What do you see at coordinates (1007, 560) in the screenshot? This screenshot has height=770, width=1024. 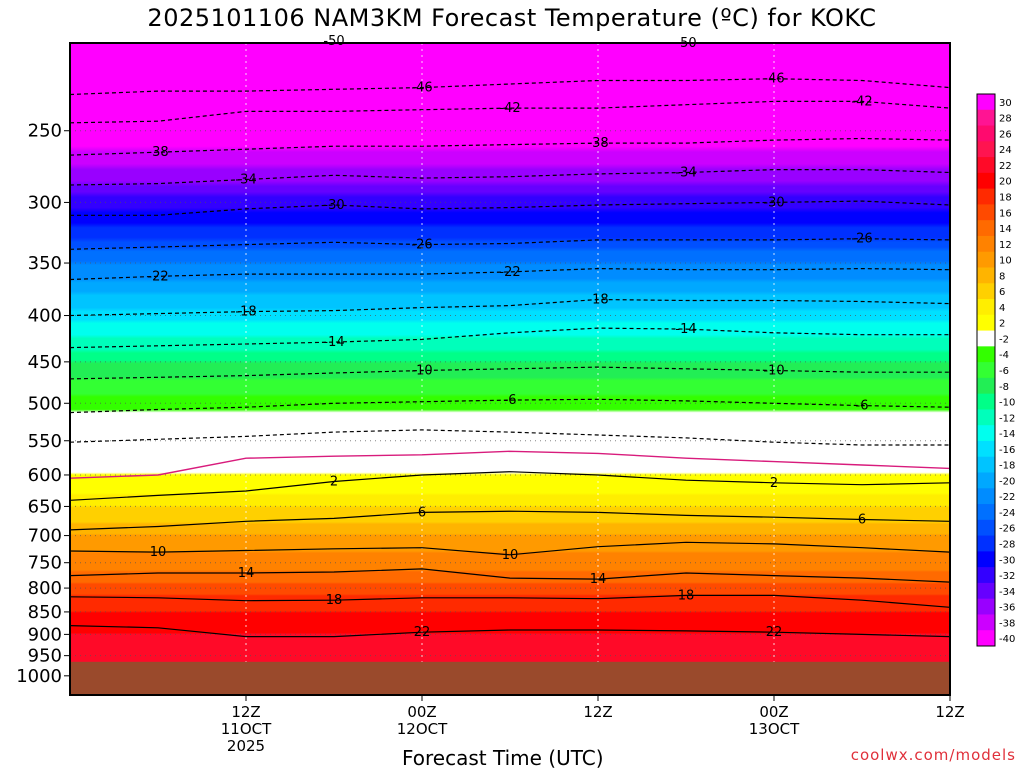 I see `colorbar-label: -30` at bounding box center [1007, 560].